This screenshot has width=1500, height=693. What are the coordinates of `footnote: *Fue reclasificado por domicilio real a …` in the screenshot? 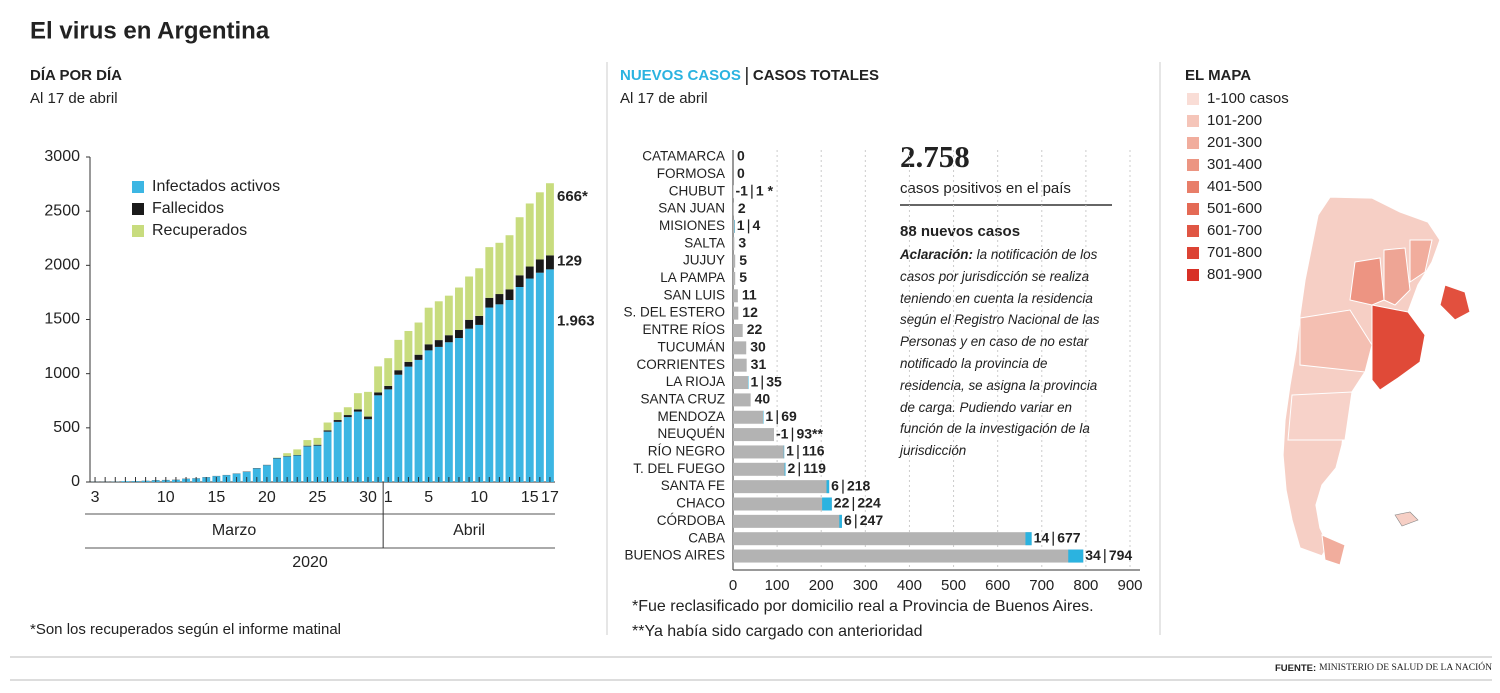 It's located at (863, 606).